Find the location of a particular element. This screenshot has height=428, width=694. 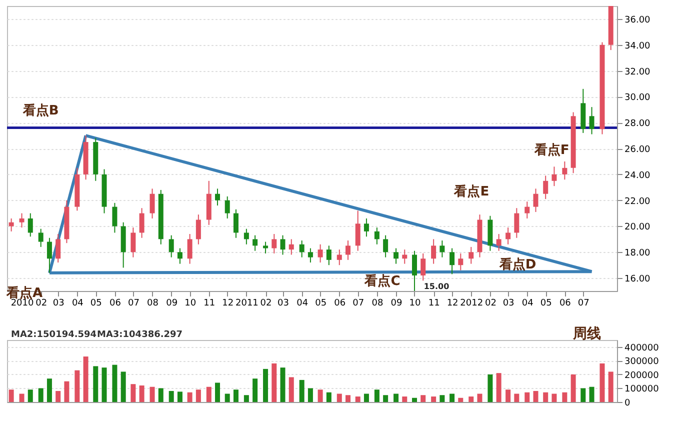

y-tick-label: 24.00 is located at coordinates (637, 175).